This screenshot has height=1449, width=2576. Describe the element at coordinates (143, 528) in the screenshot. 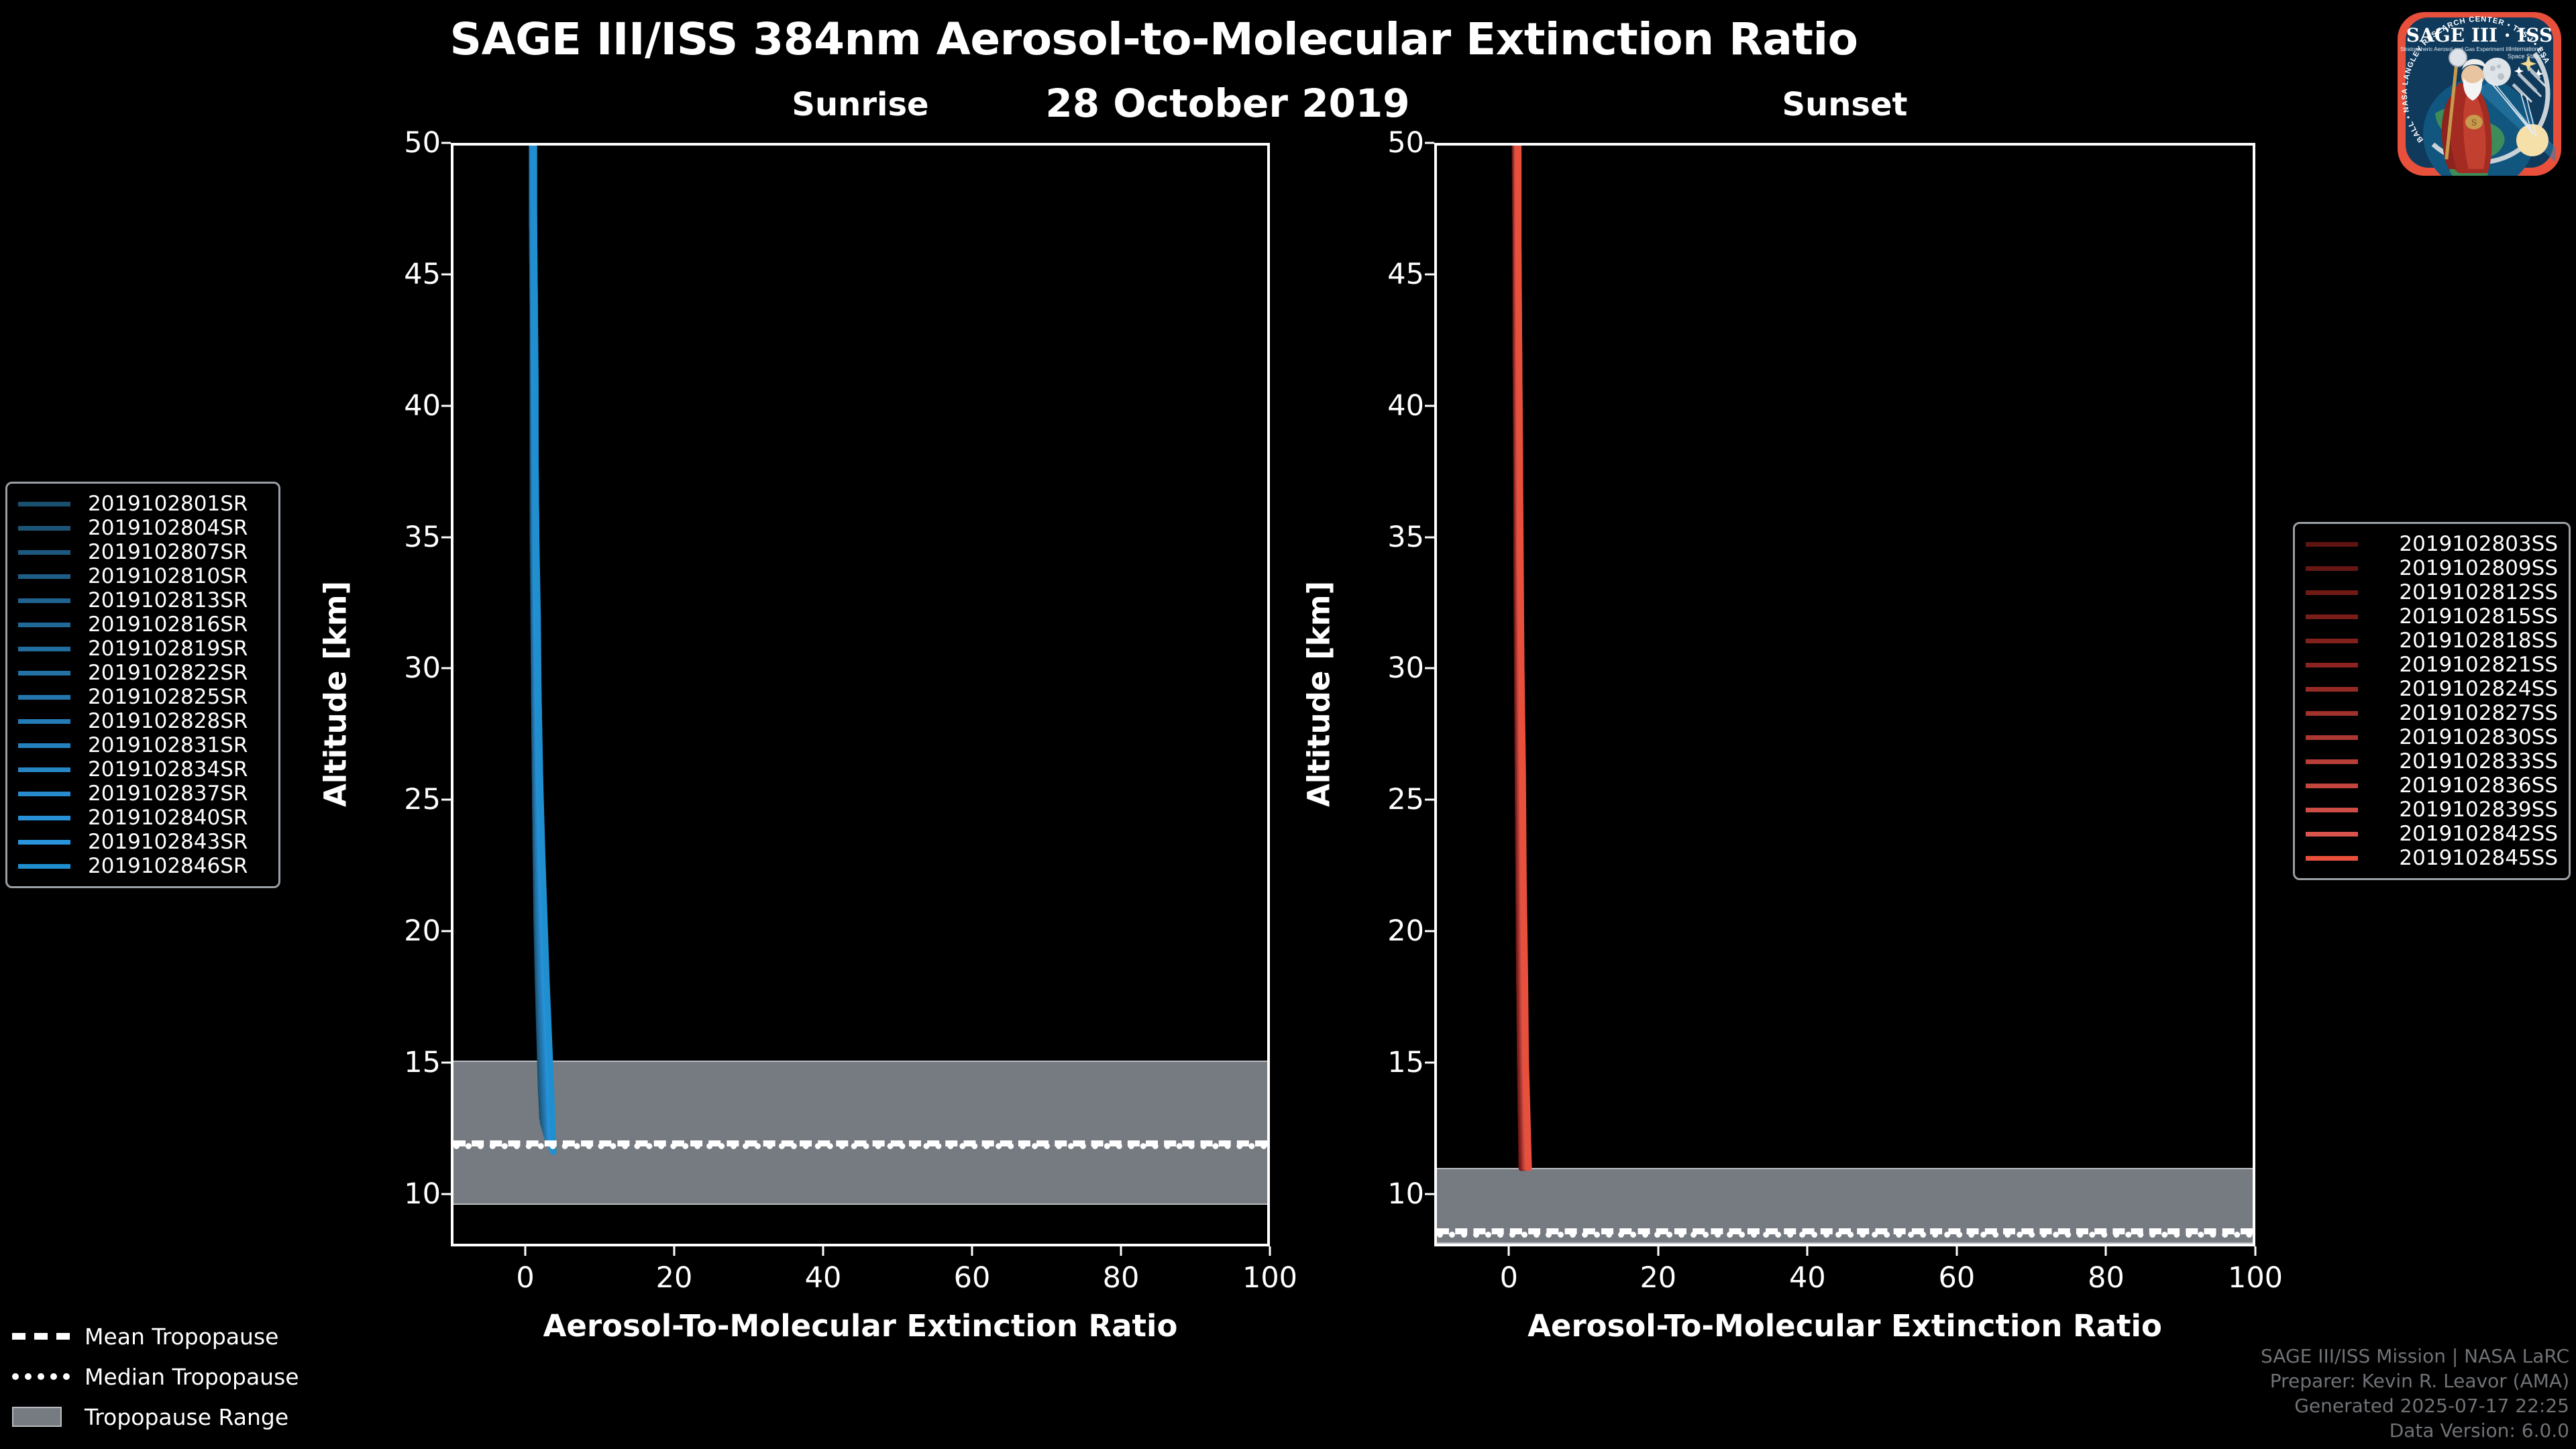

I see `legend-item: 2019102804SR` at that location.